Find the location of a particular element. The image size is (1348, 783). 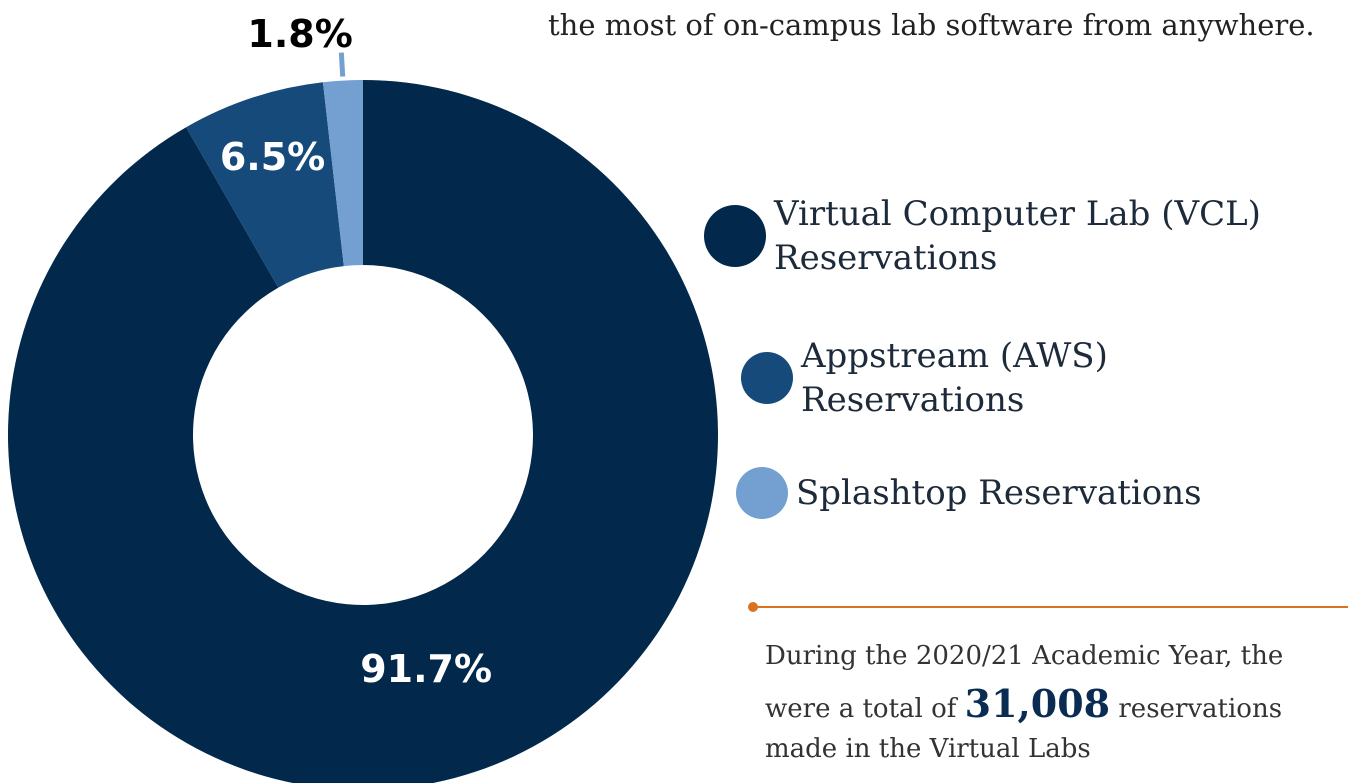

data-label: 91.7% is located at coordinates (426, 669).